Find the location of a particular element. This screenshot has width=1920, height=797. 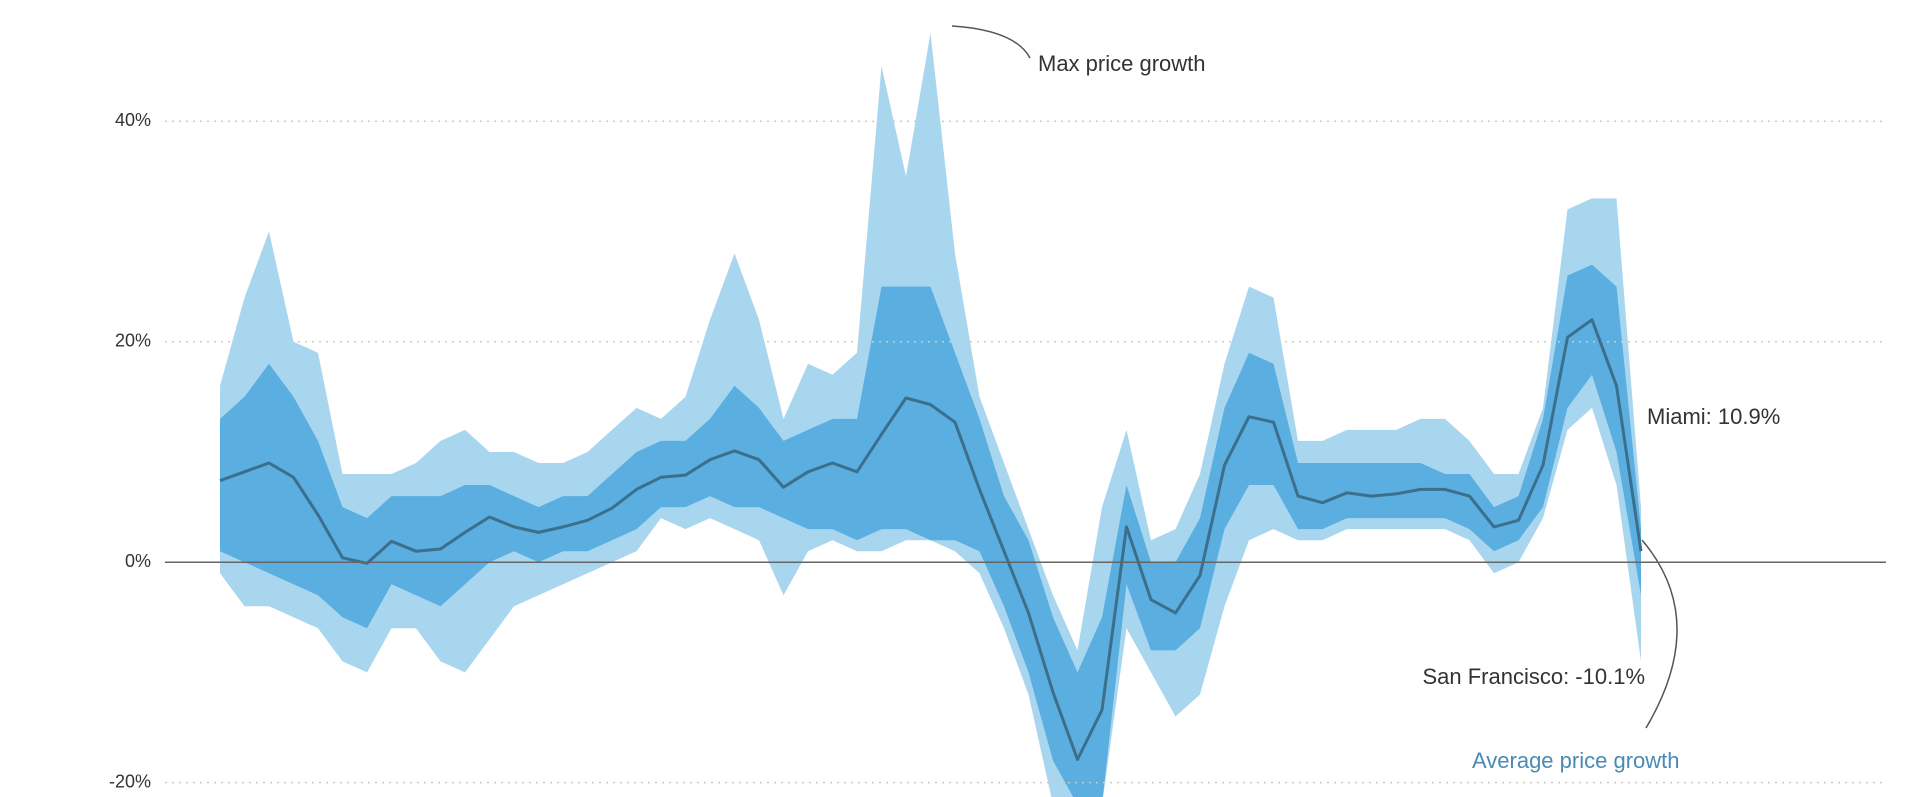

max-label: Max price growth is located at coordinates (1122, 63).